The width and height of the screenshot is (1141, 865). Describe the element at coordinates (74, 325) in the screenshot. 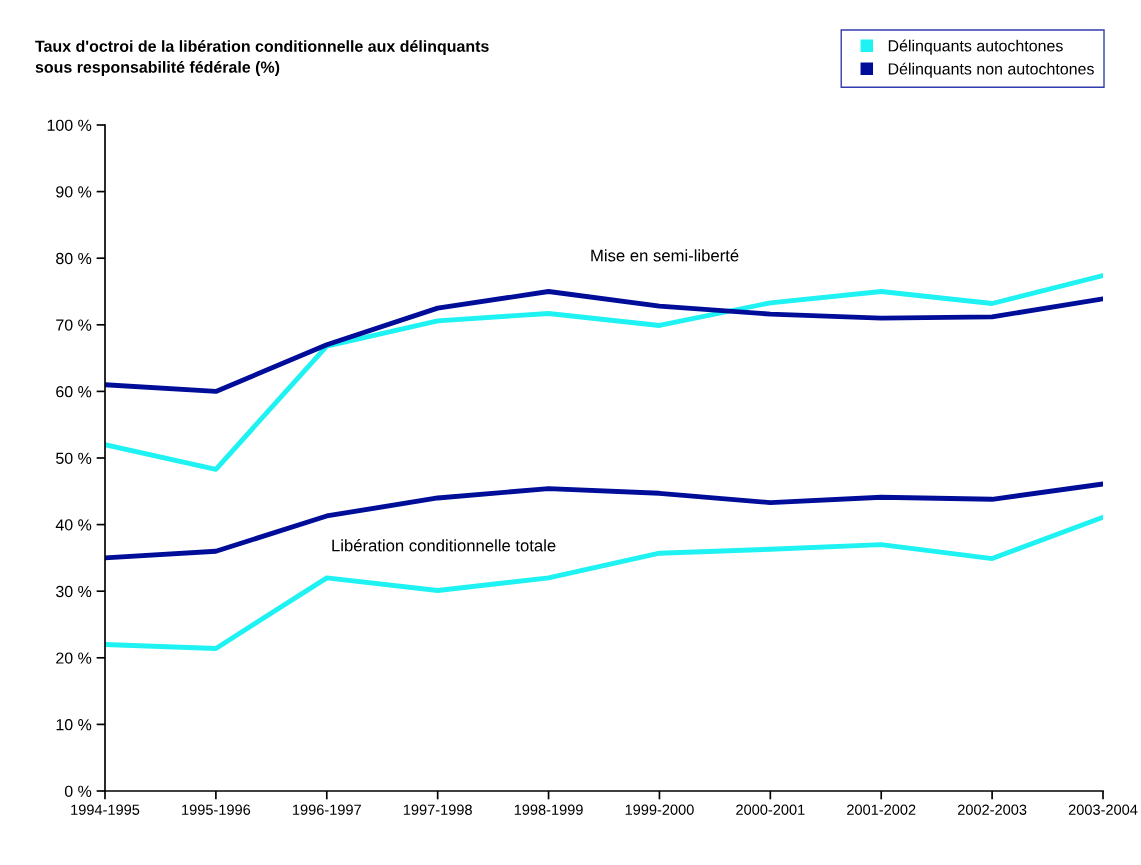

I see `y-tick-label: 70 %` at that location.